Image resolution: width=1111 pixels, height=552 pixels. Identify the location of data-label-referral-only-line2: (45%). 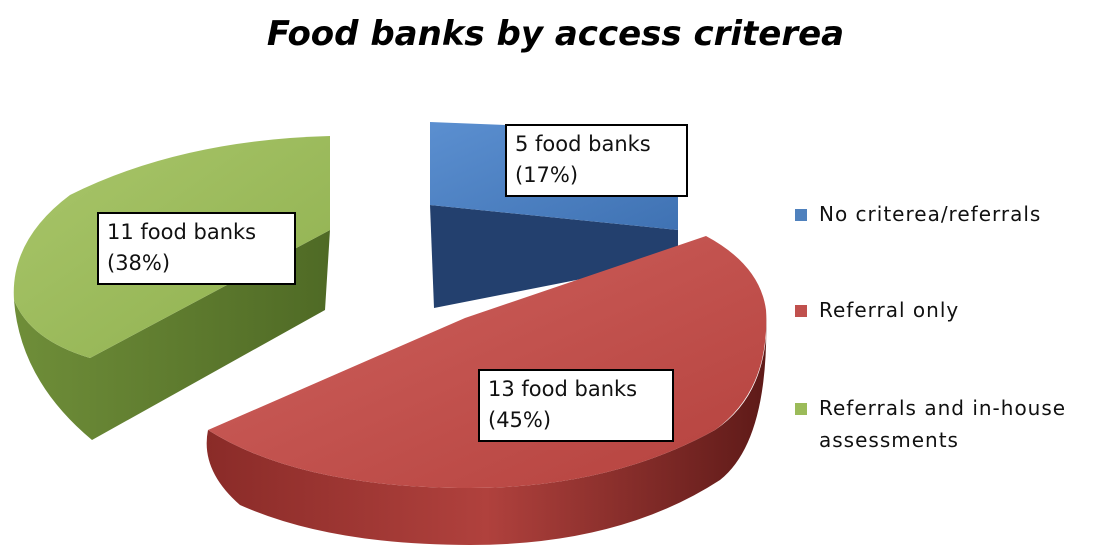
(520, 420).